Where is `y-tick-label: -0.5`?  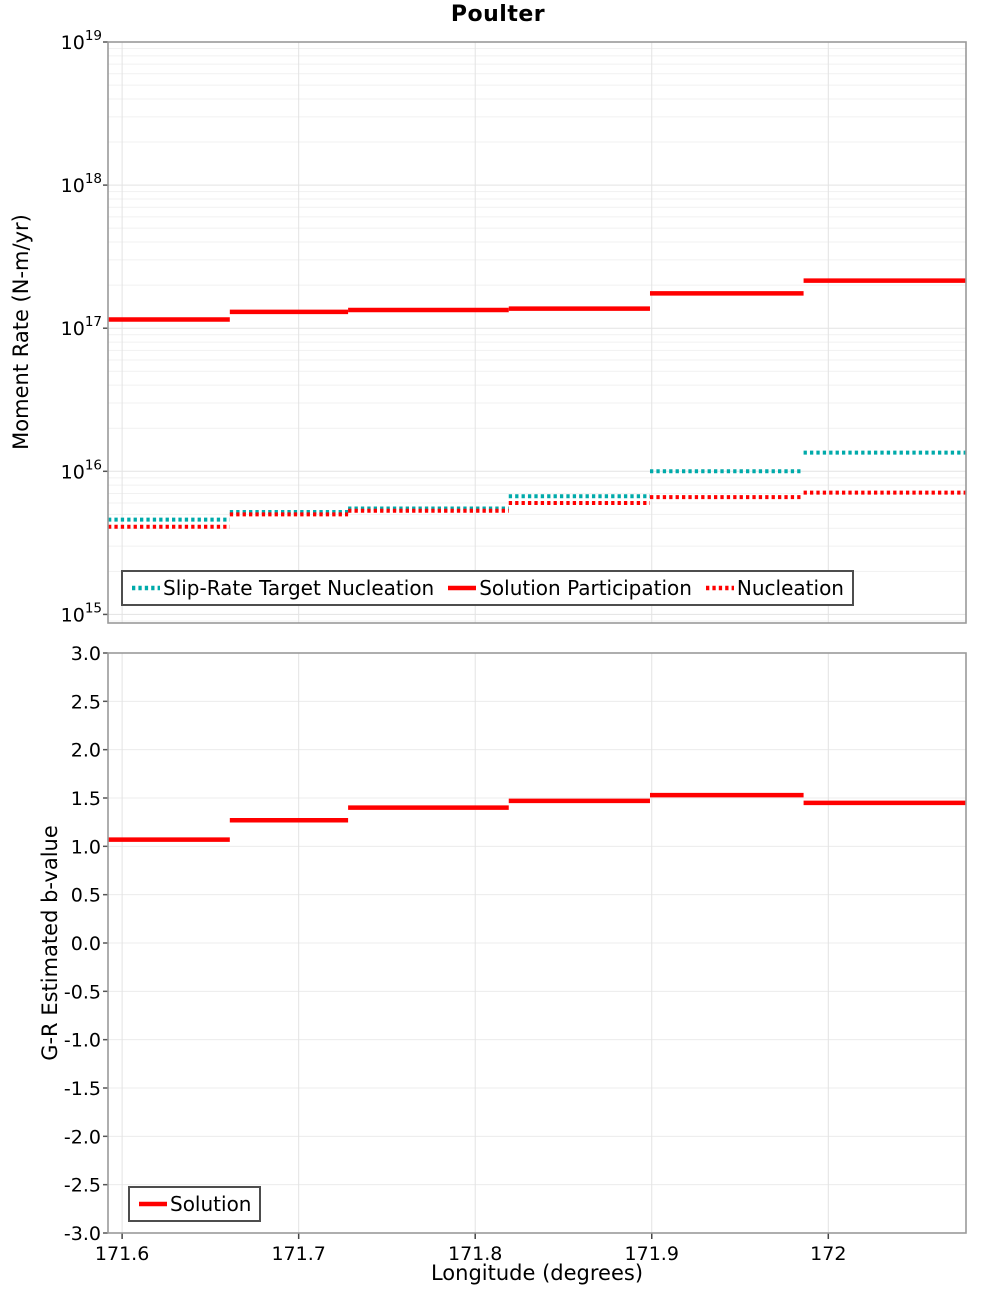
y-tick-label: -0.5 is located at coordinates (82, 992).